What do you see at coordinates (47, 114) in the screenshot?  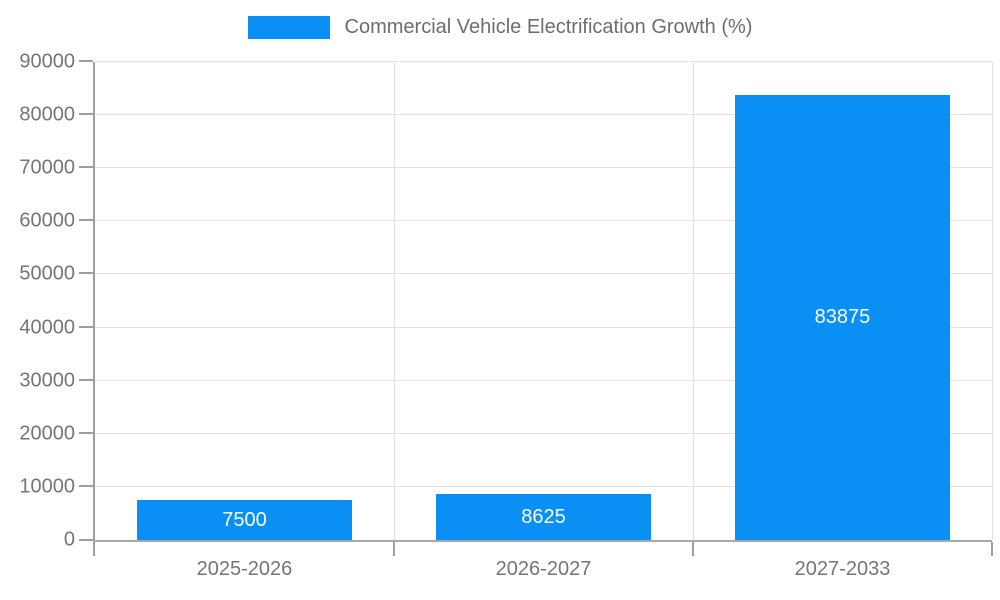 I see `y-tick-label: 80000` at bounding box center [47, 114].